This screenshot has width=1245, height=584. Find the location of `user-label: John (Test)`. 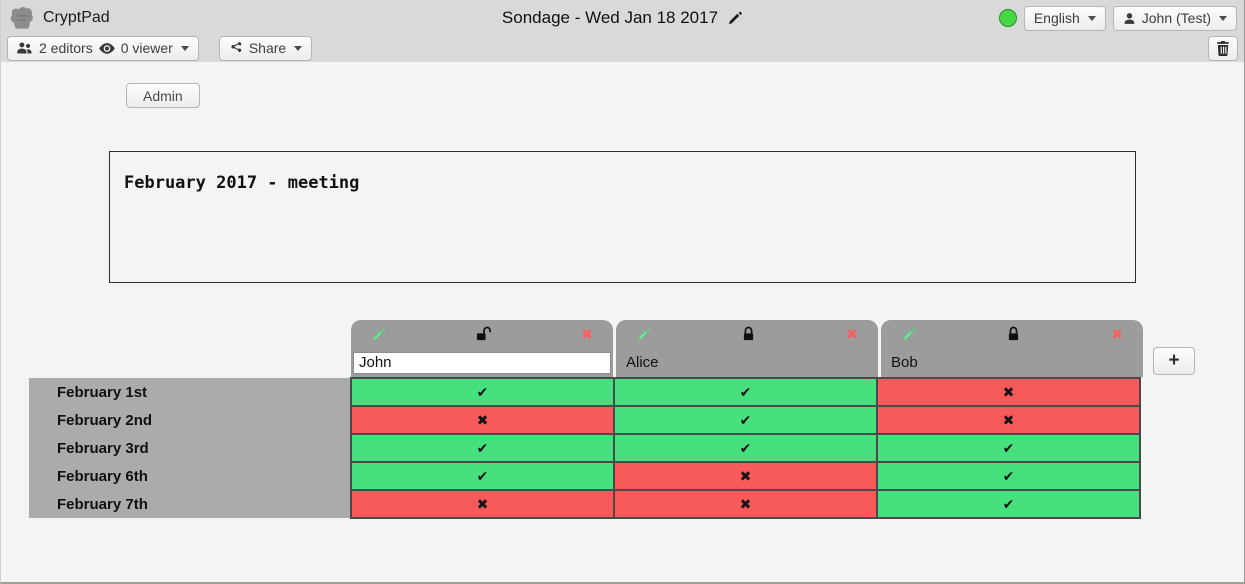

user-label: John (Test) is located at coordinates (1176, 18).